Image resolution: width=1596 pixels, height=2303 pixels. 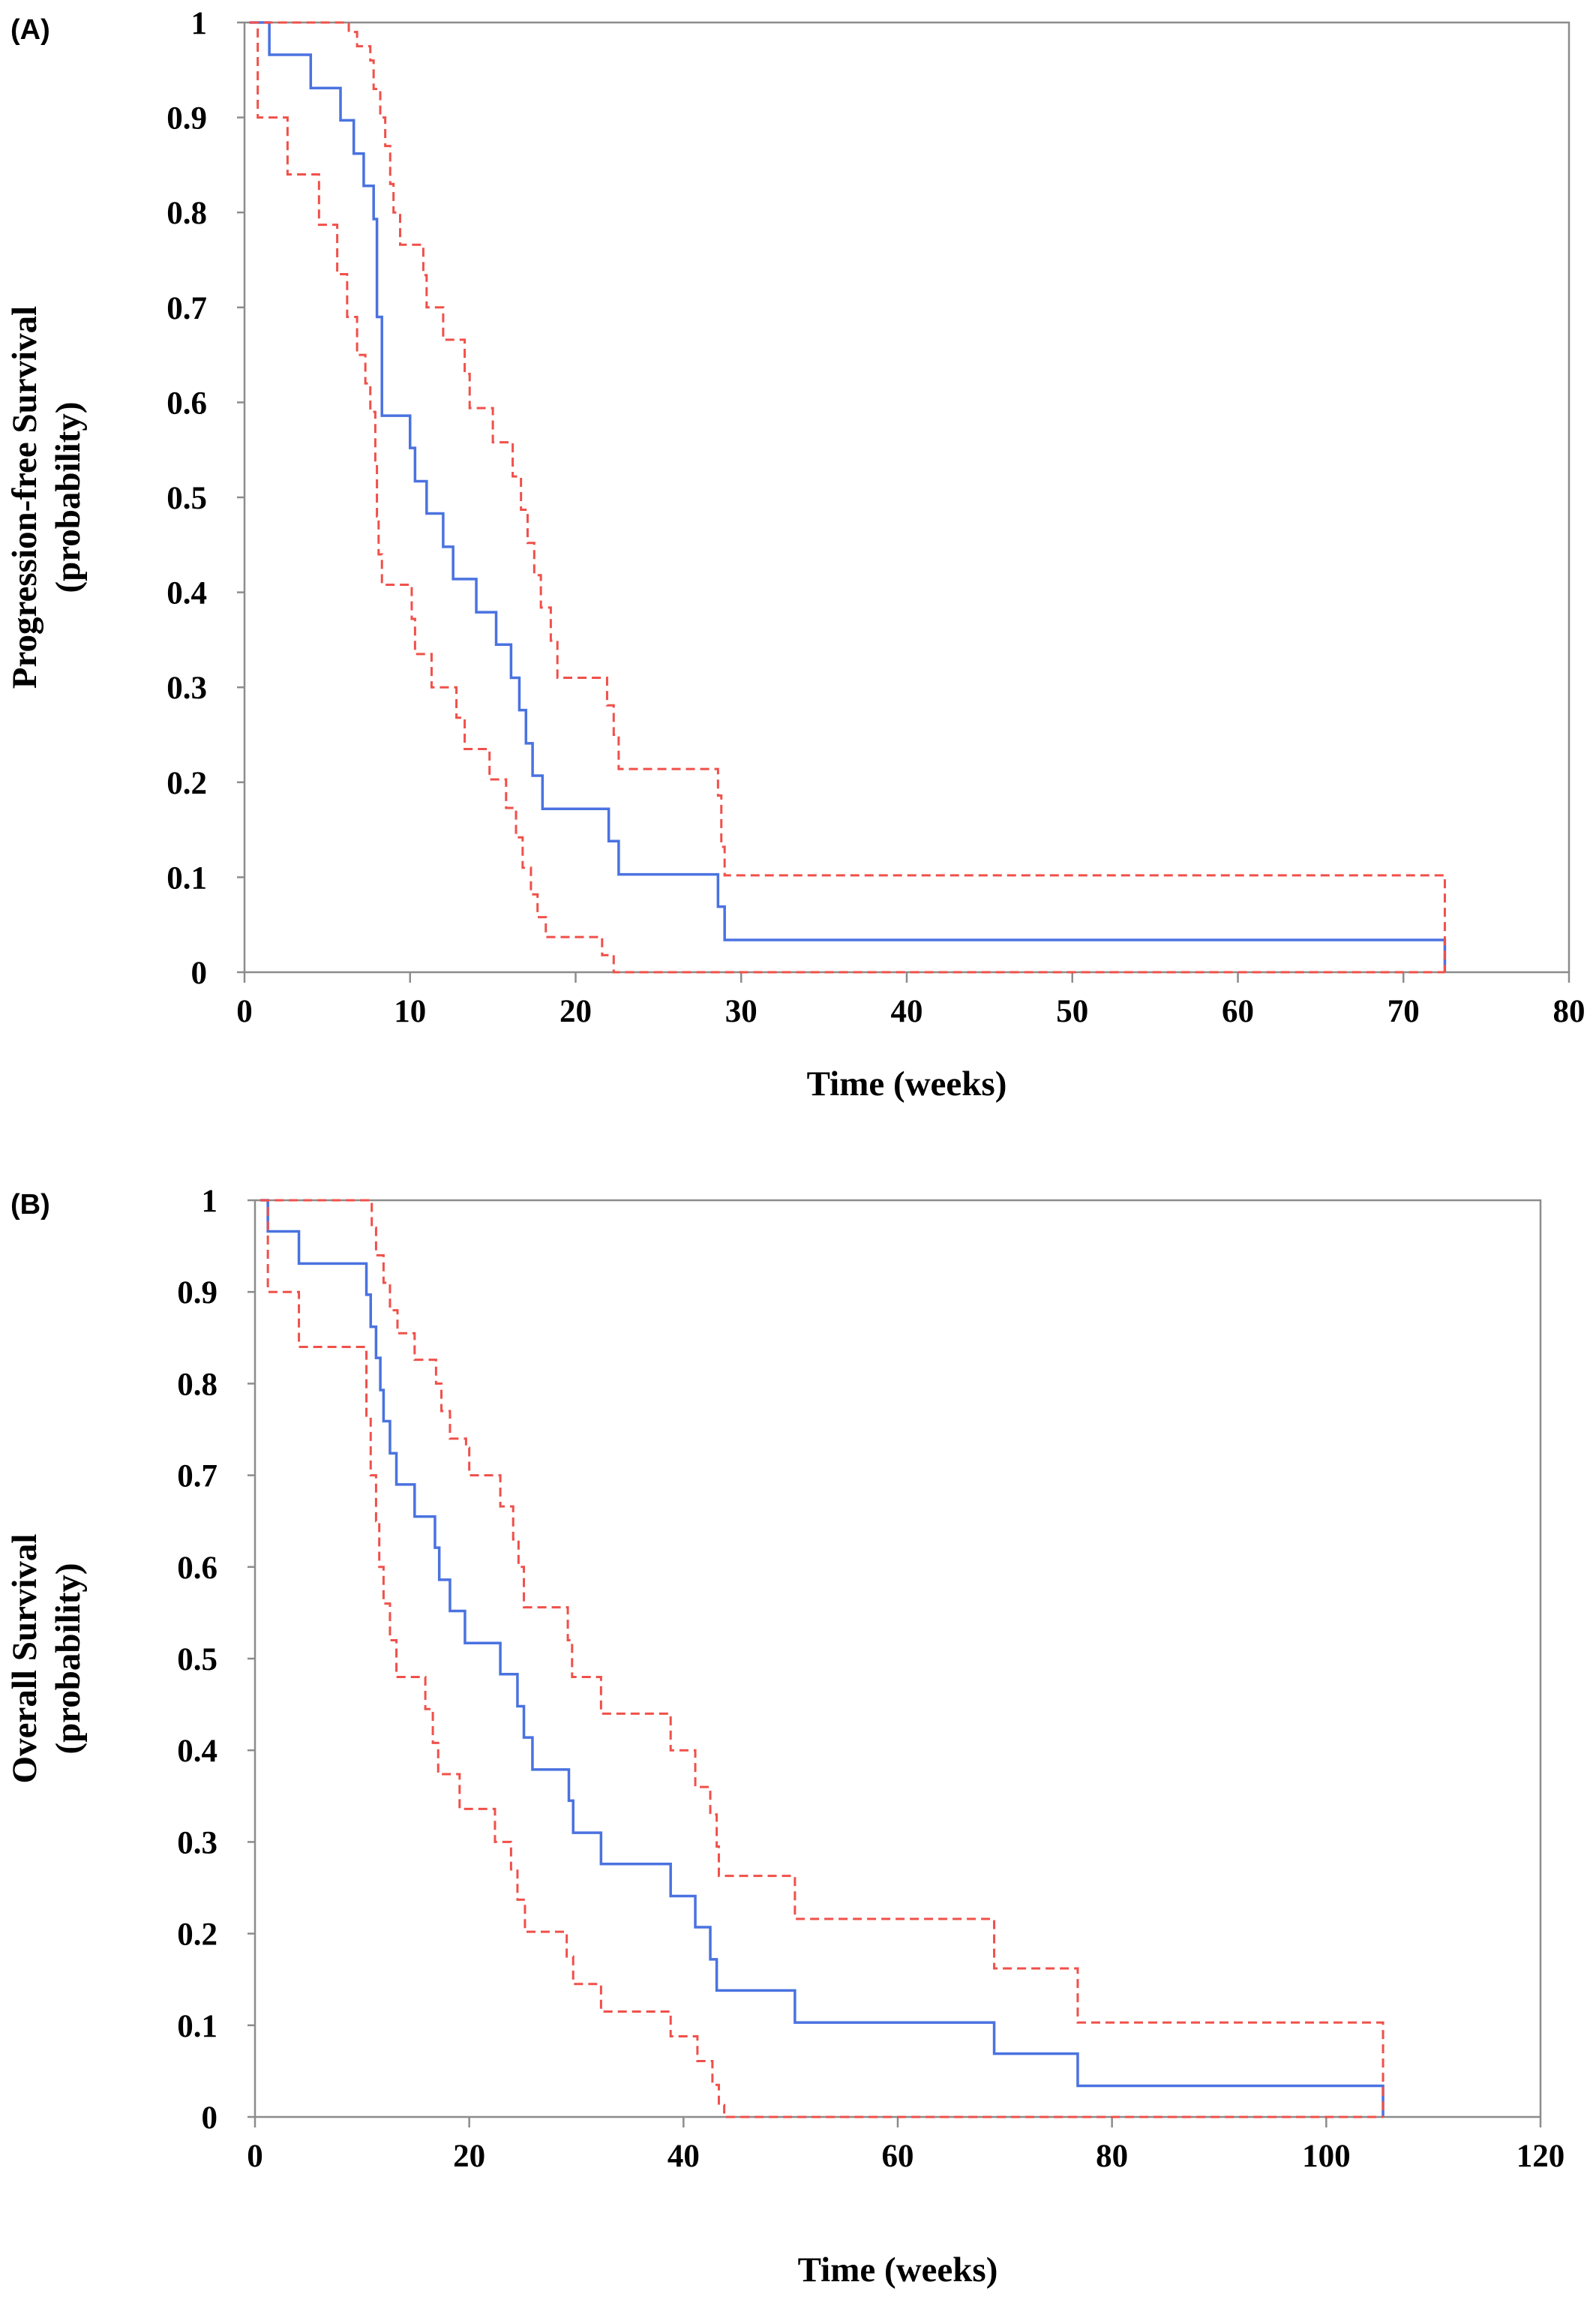 I want to click on panel-a-y-tick-label: 0.4, so click(x=186, y=593).